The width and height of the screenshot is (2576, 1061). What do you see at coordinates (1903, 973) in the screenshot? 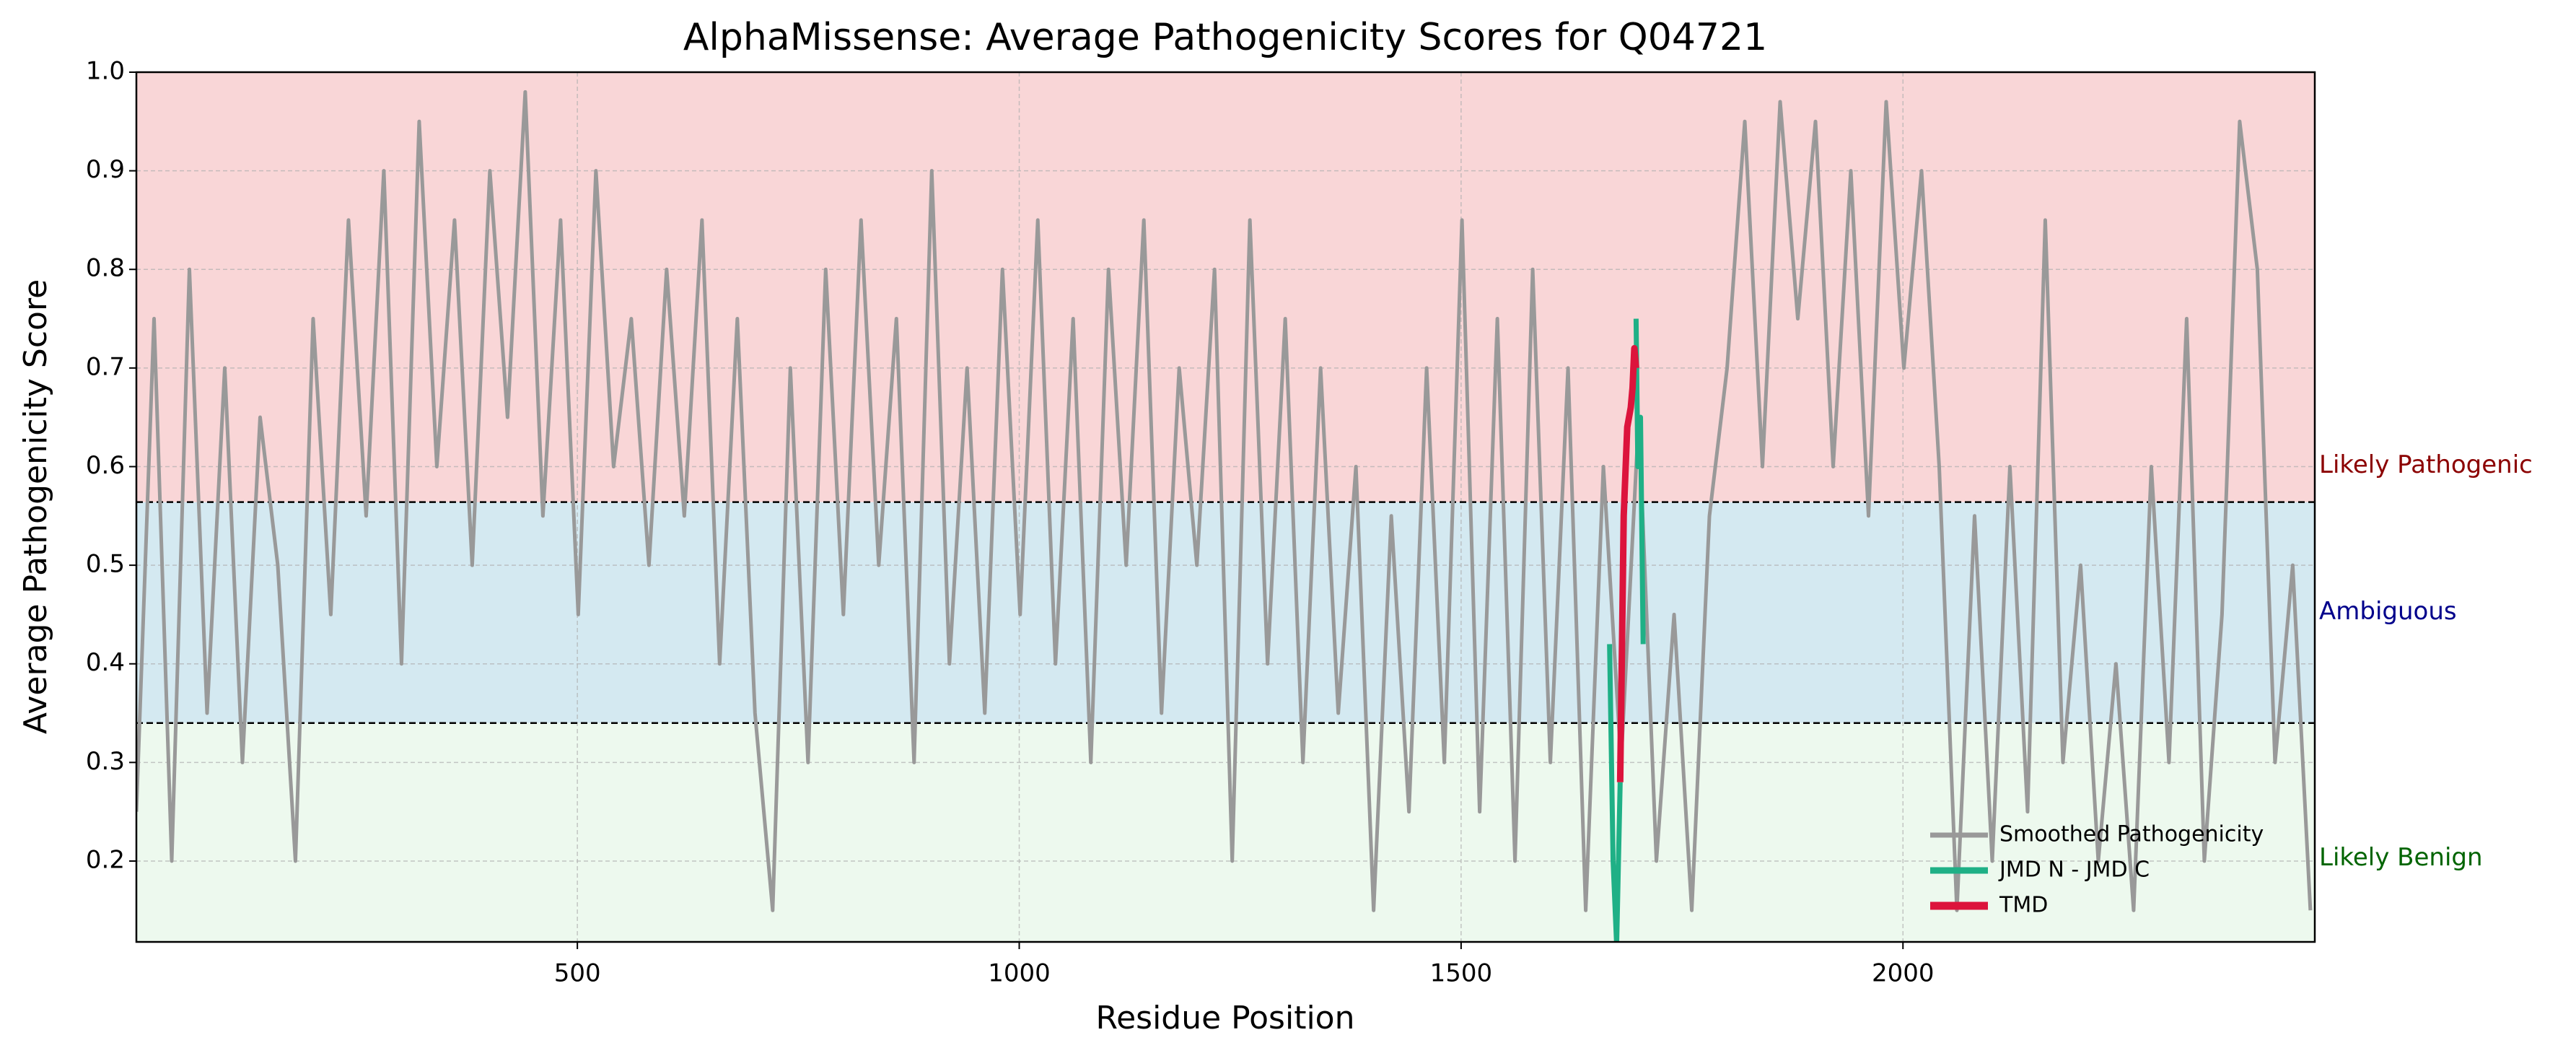
I see `x-tick-label: 2000` at bounding box center [1903, 973].